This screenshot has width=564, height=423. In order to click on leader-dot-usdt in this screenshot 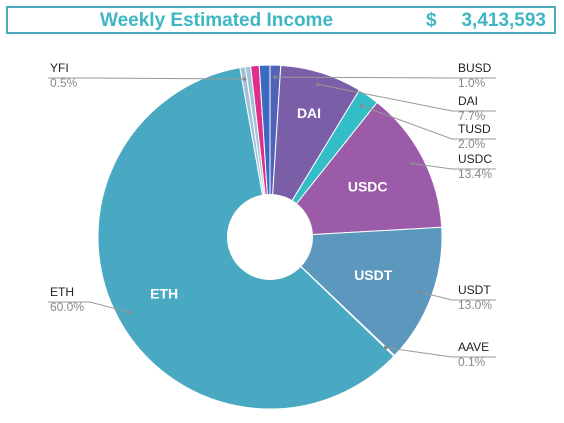, I will do `click(420, 292)`.